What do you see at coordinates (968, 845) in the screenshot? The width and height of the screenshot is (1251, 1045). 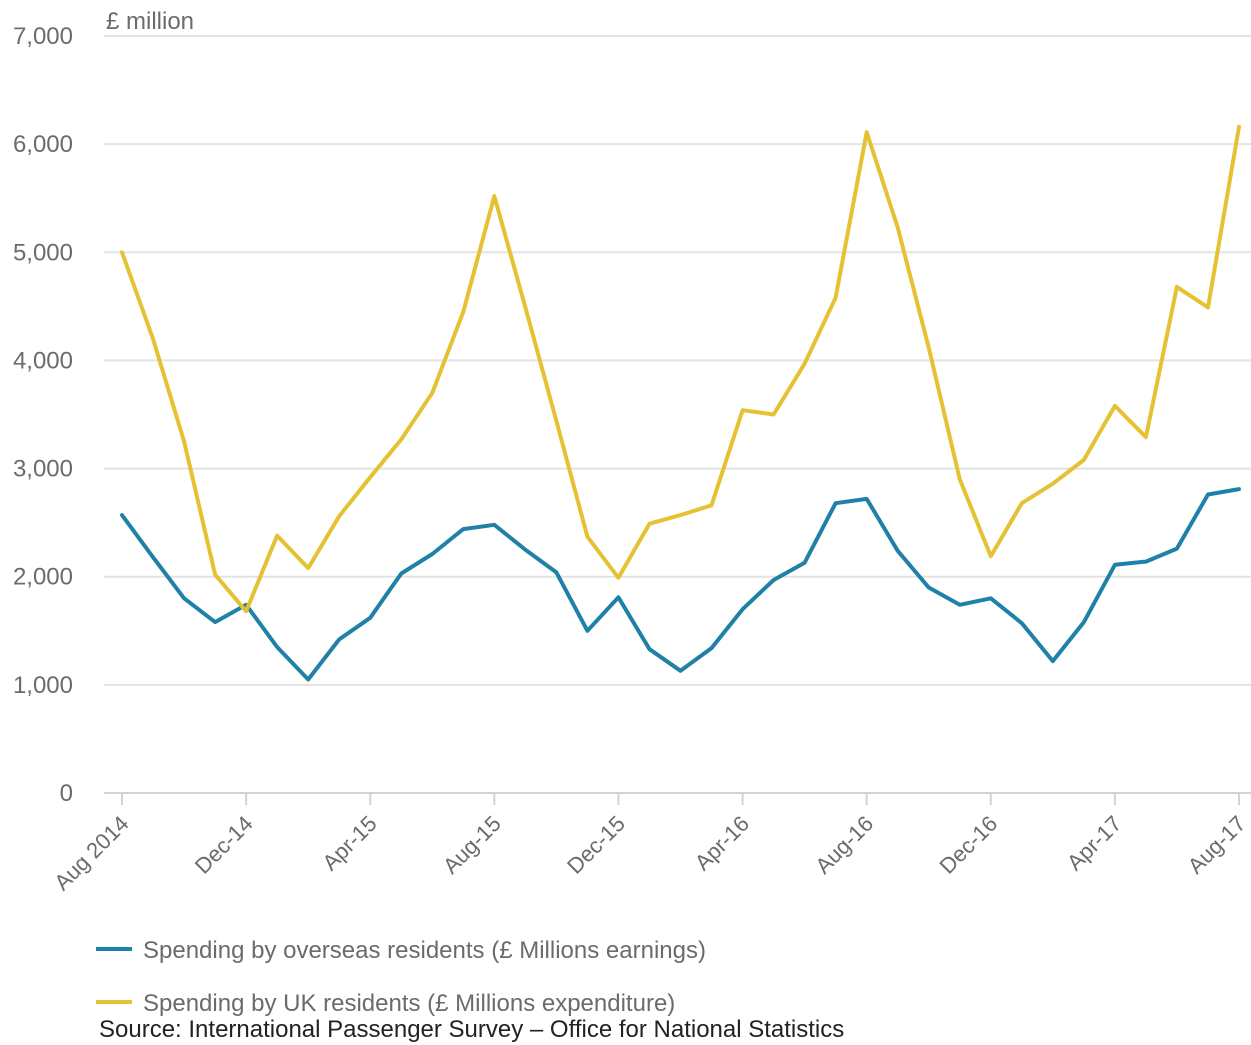 I see `x-tick-label: Dec-16` at bounding box center [968, 845].